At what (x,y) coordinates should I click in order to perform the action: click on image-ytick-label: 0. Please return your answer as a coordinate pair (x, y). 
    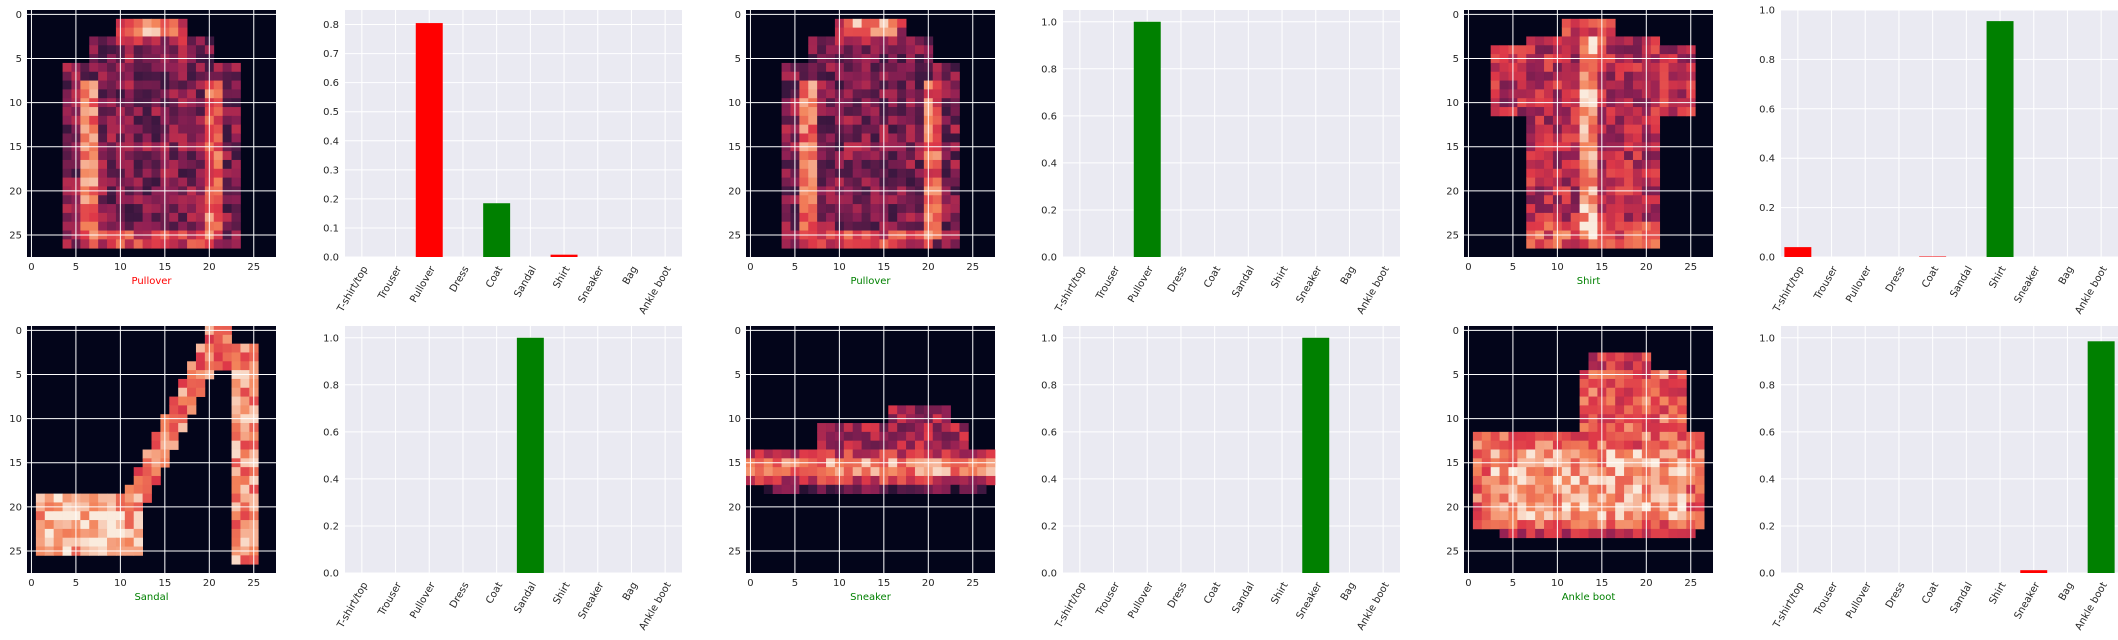
    Looking at the image, I should click on (1456, 331).